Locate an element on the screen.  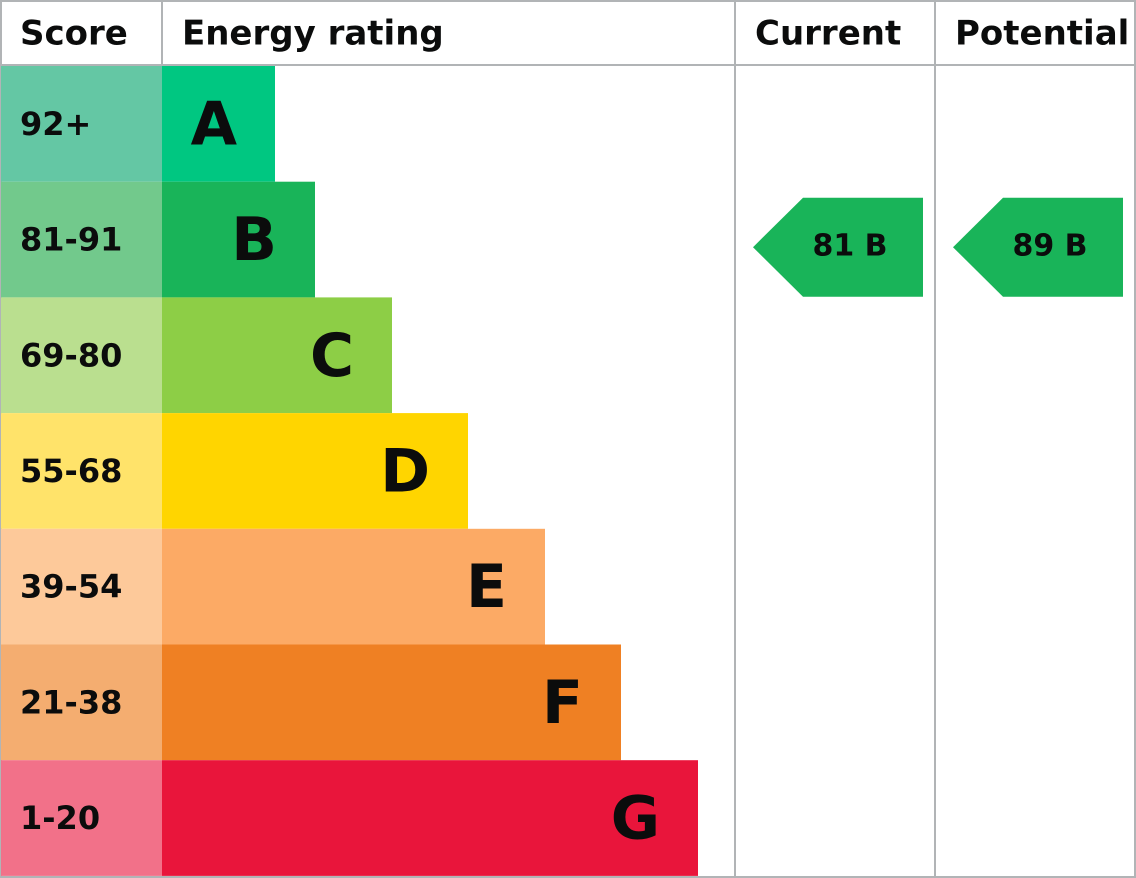
score-range: 92+ is located at coordinates (55, 124).